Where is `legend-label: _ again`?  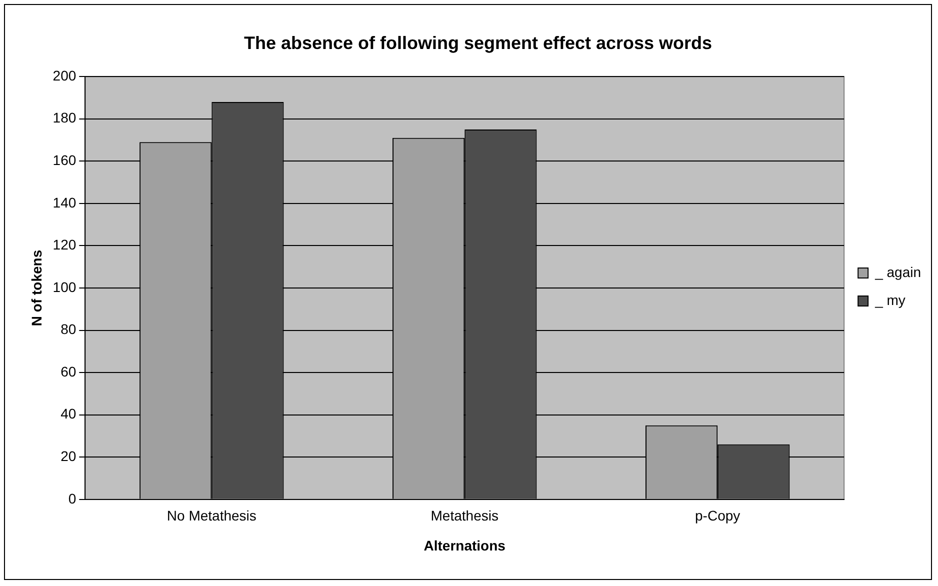
legend-label: _ again is located at coordinates (898, 272).